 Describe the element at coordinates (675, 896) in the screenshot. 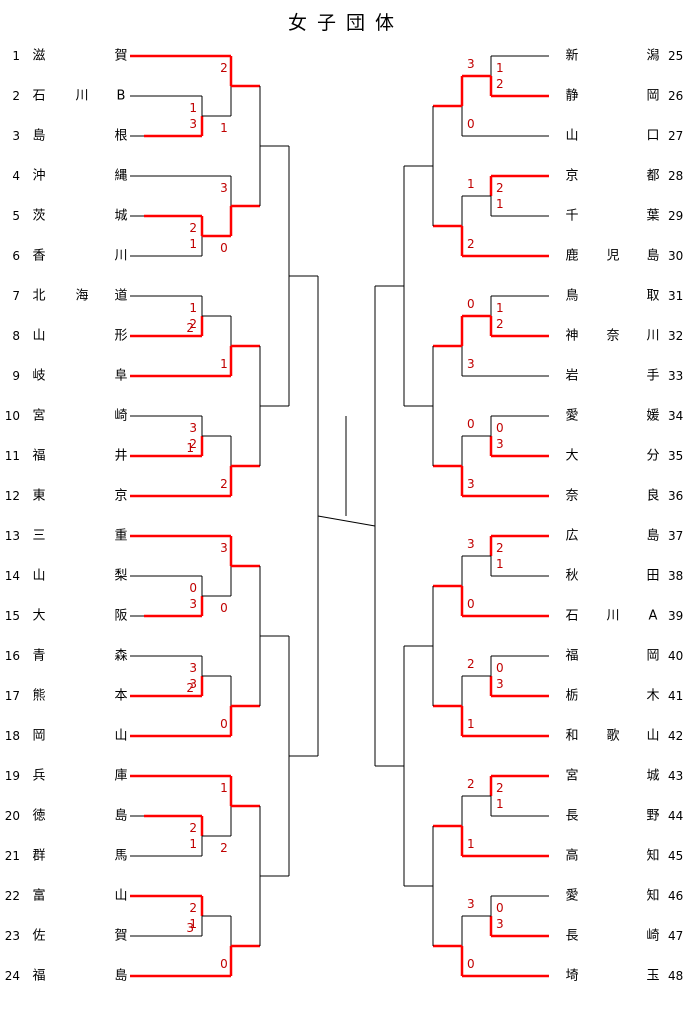

I see `team-number: 46` at that location.